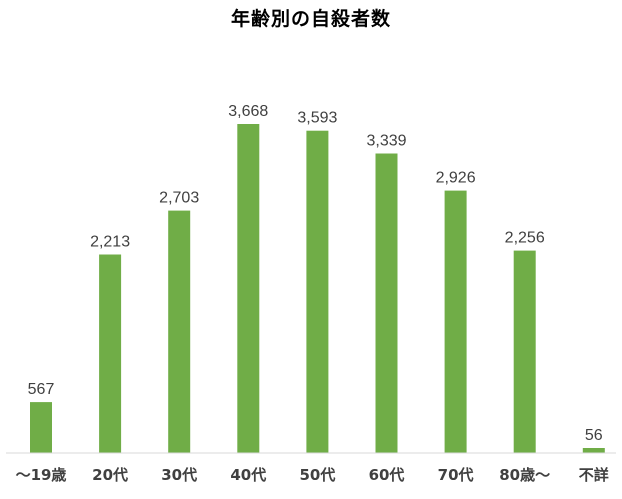 The width and height of the screenshot is (622, 499). I want to click on data-label-1: 2,213, so click(110, 242).